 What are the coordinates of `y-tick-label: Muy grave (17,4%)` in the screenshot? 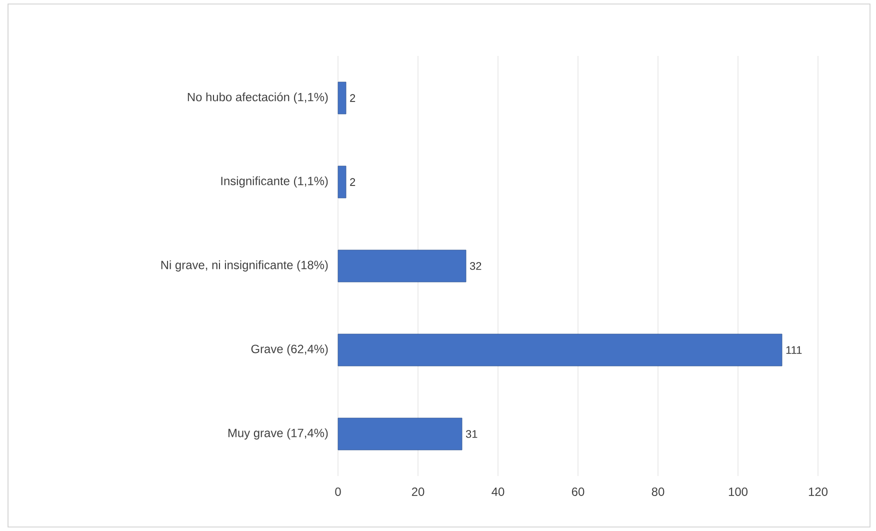 It's located at (278, 434).